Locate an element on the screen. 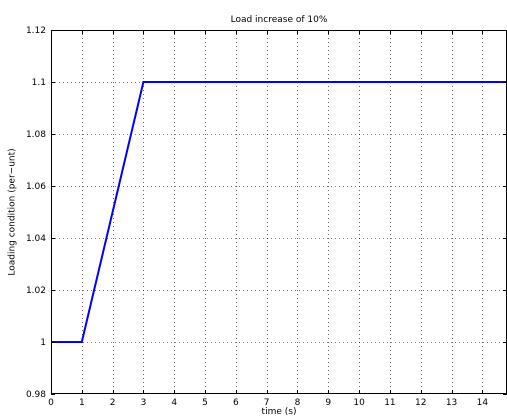 Image resolution: width=507 pixels, height=418 pixels. x-tick-label: 11 is located at coordinates (389, 403).